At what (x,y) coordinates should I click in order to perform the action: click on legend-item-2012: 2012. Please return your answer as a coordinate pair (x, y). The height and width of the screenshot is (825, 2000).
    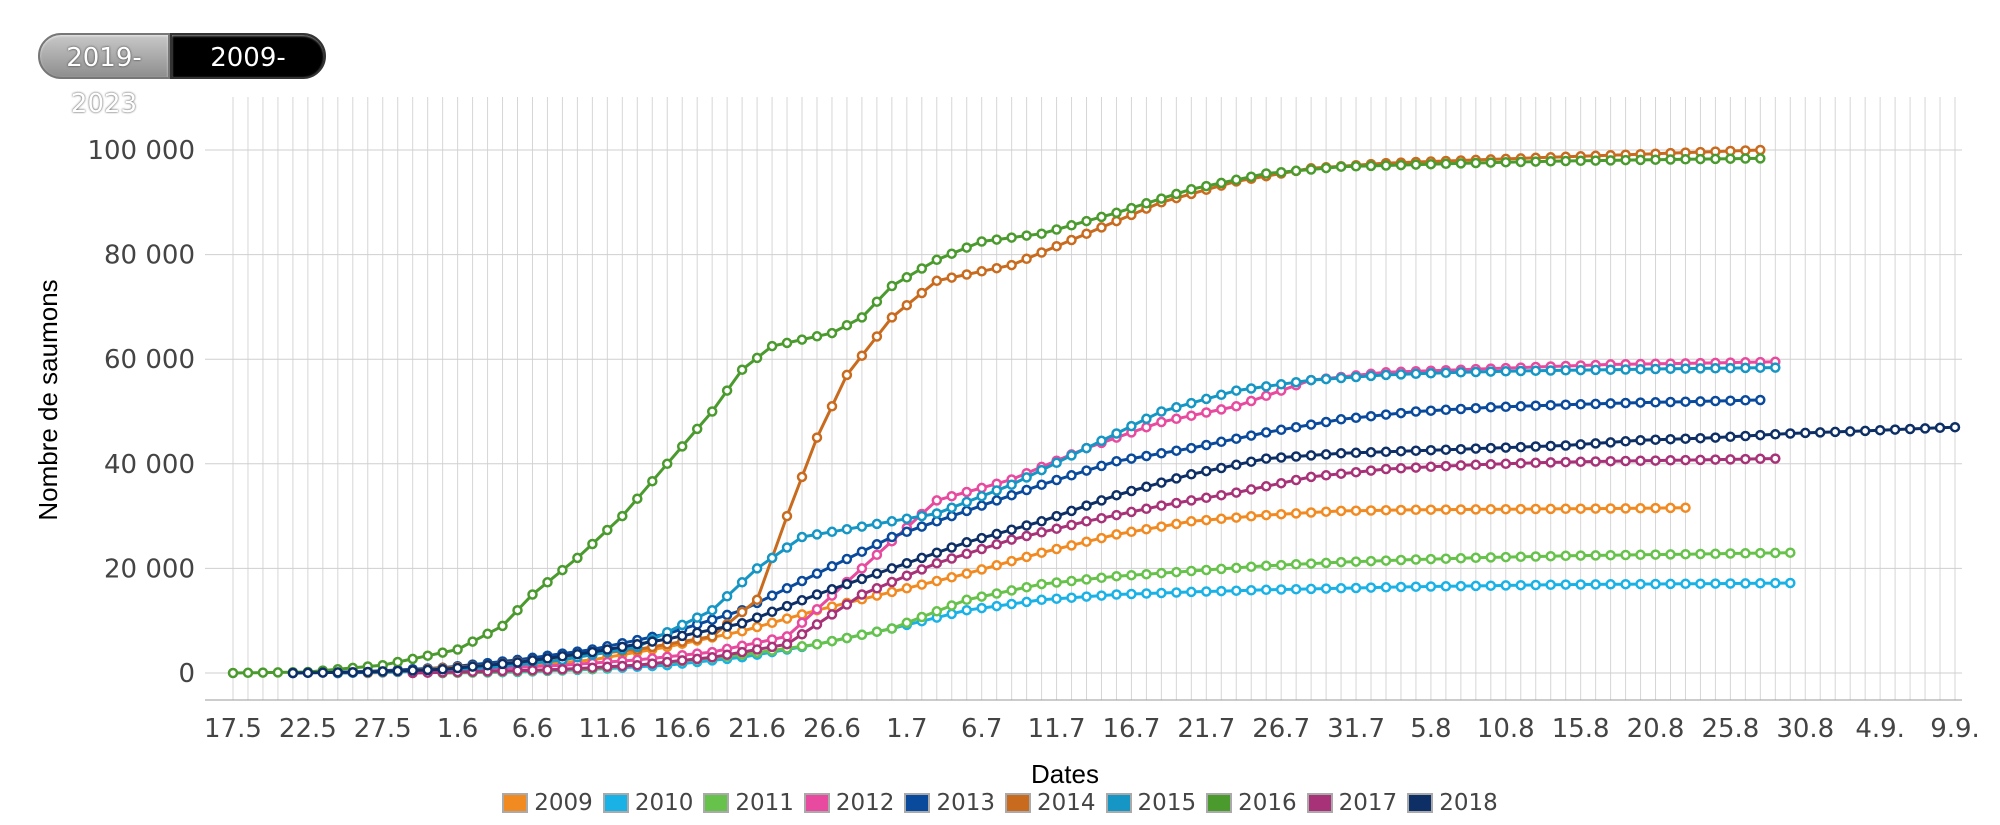
    Looking at the image, I should click on (848, 803).